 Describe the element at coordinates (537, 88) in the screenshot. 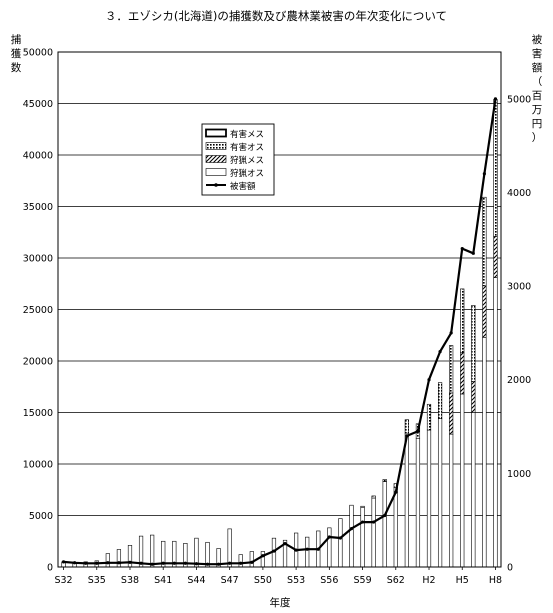

I see `y2-axis-label: 被害額（百万円）` at that location.